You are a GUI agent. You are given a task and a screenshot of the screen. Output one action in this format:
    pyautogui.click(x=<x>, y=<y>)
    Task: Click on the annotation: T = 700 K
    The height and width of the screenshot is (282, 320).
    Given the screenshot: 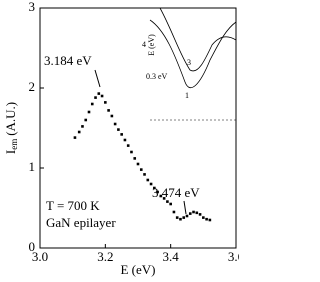 What is the action you would take?
    pyautogui.click(x=73, y=205)
    